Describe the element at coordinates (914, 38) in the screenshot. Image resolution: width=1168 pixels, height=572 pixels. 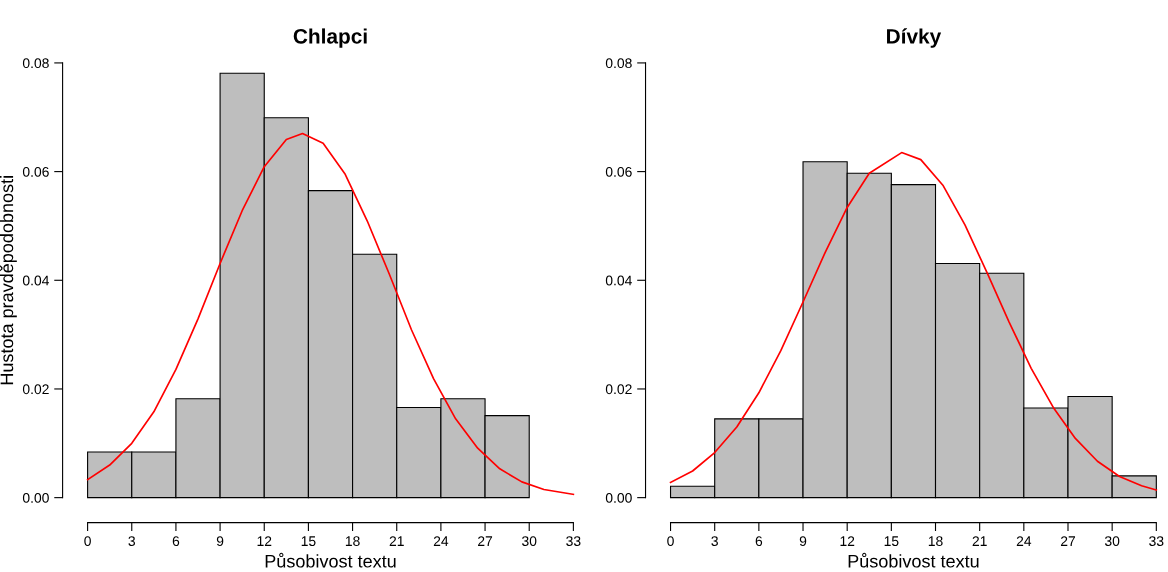
I see `chart-title: Dívky` at that location.